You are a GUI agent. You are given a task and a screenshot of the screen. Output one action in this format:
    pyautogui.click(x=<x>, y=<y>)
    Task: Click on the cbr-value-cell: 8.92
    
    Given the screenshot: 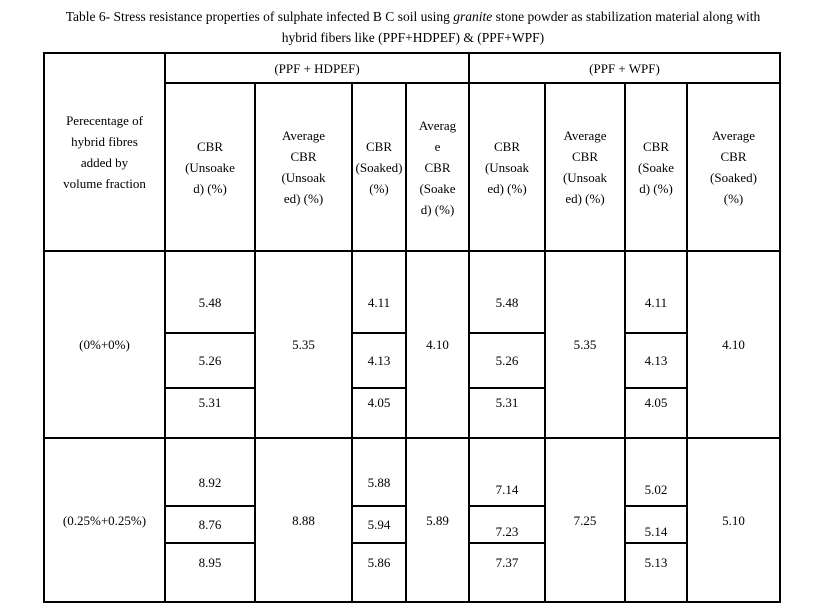 What is the action you would take?
    pyautogui.click(x=210, y=483)
    